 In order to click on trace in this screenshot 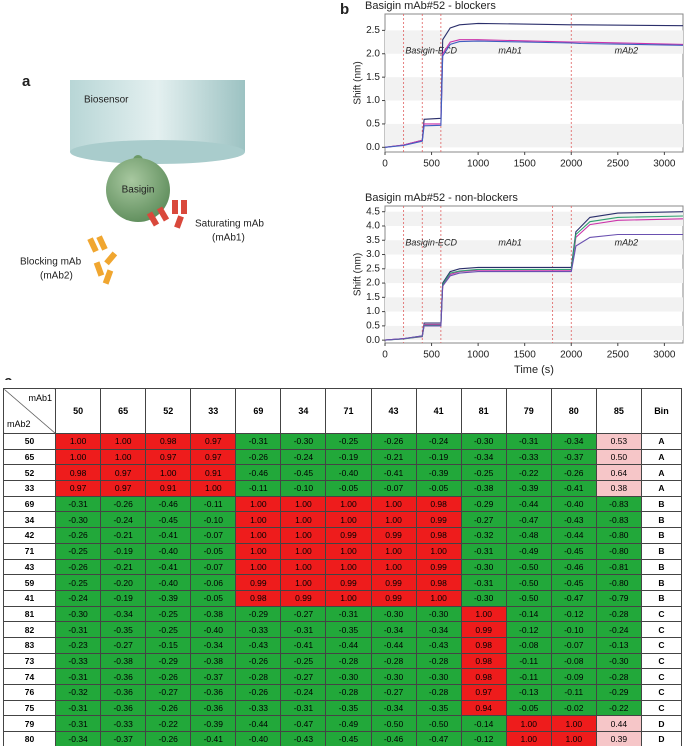, I will do `click(534, 94)`.